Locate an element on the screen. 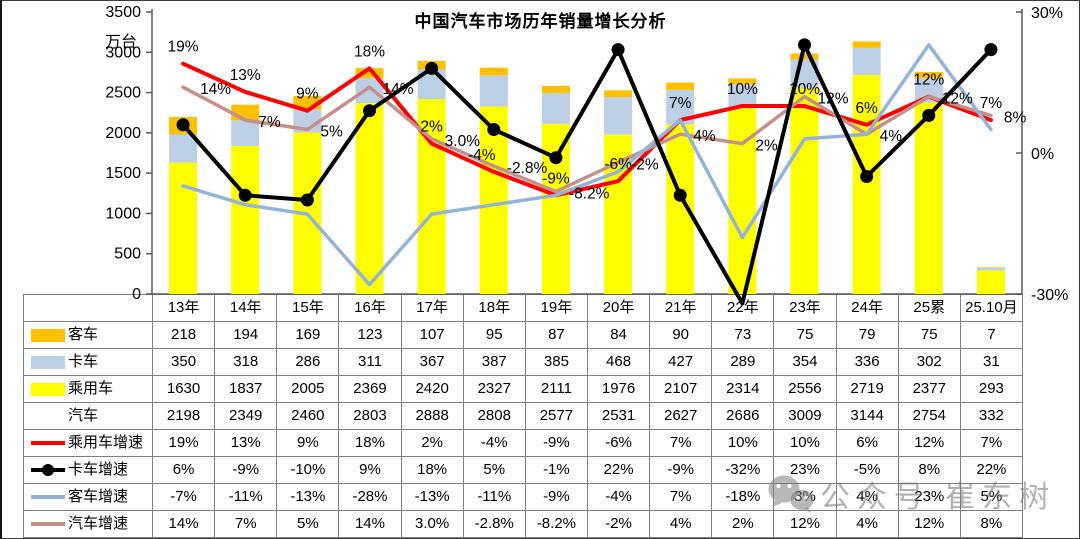  series-legend-cell: 汽车增速 is located at coordinates (88, 524).